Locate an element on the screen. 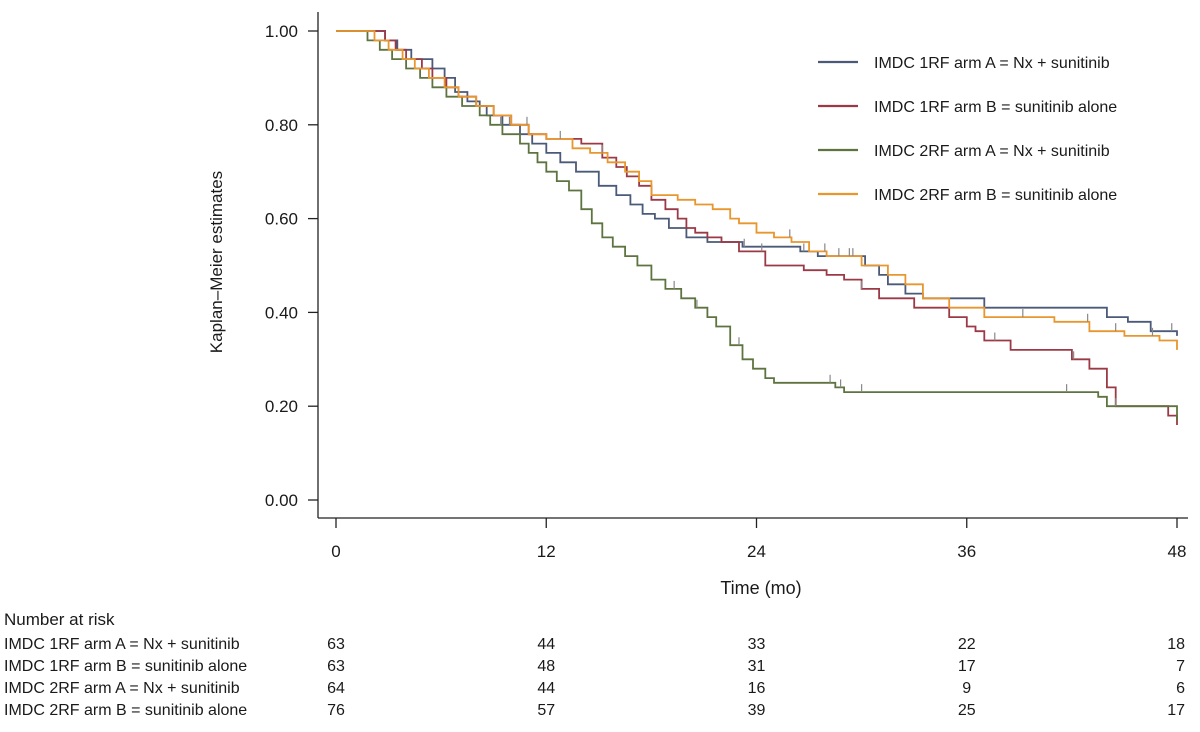  risk-table-title: Number at risk is located at coordinates (59, 619).